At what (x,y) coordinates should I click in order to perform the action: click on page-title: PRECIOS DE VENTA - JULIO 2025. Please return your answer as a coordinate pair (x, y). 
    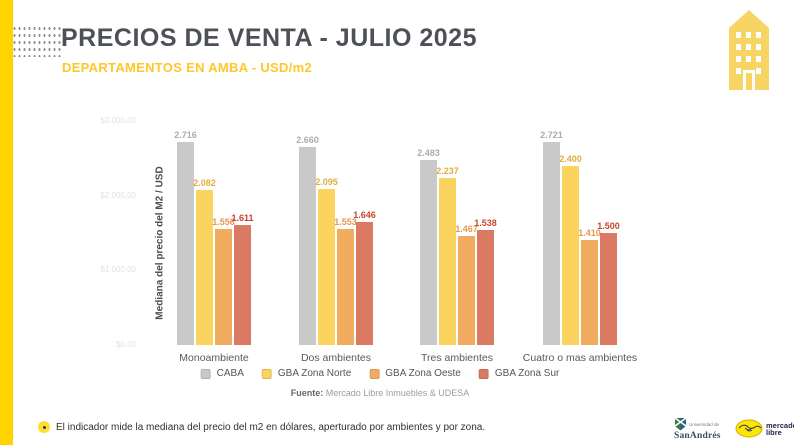
    Looking at the image, I should click on (269, 38).